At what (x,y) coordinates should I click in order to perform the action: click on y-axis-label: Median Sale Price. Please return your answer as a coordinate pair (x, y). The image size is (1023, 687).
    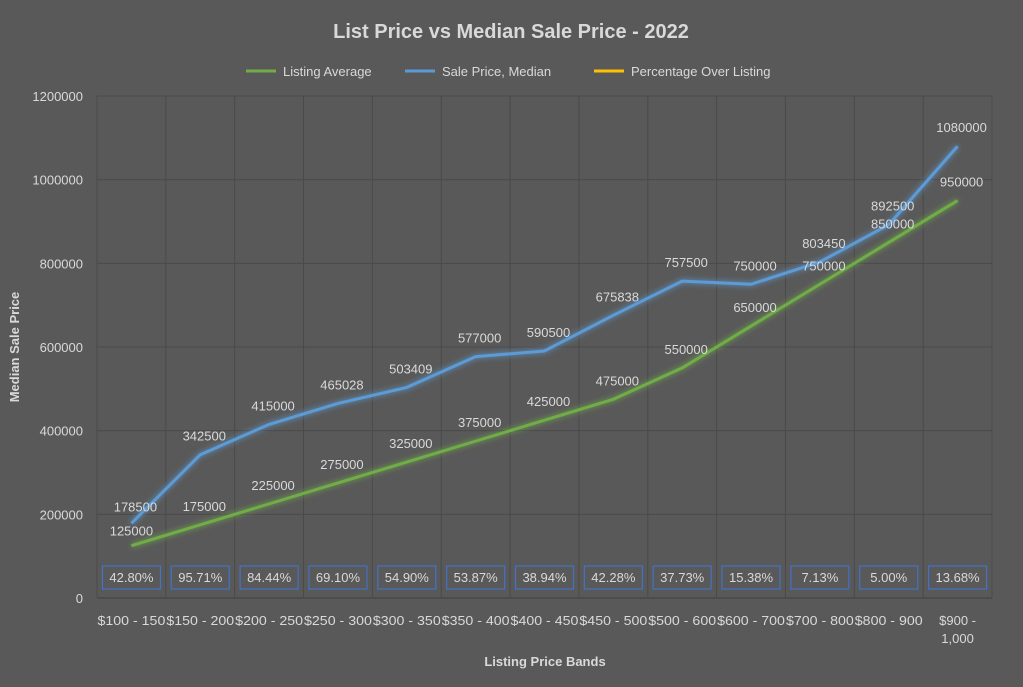
    Looking at the image, I should click on (14, 347).